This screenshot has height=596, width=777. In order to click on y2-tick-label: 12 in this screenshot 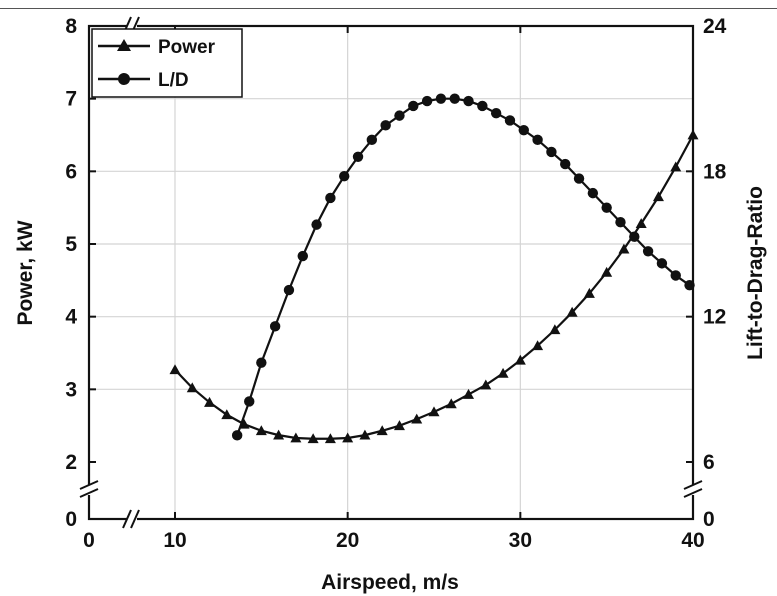, I will do `click(714, 317)`.